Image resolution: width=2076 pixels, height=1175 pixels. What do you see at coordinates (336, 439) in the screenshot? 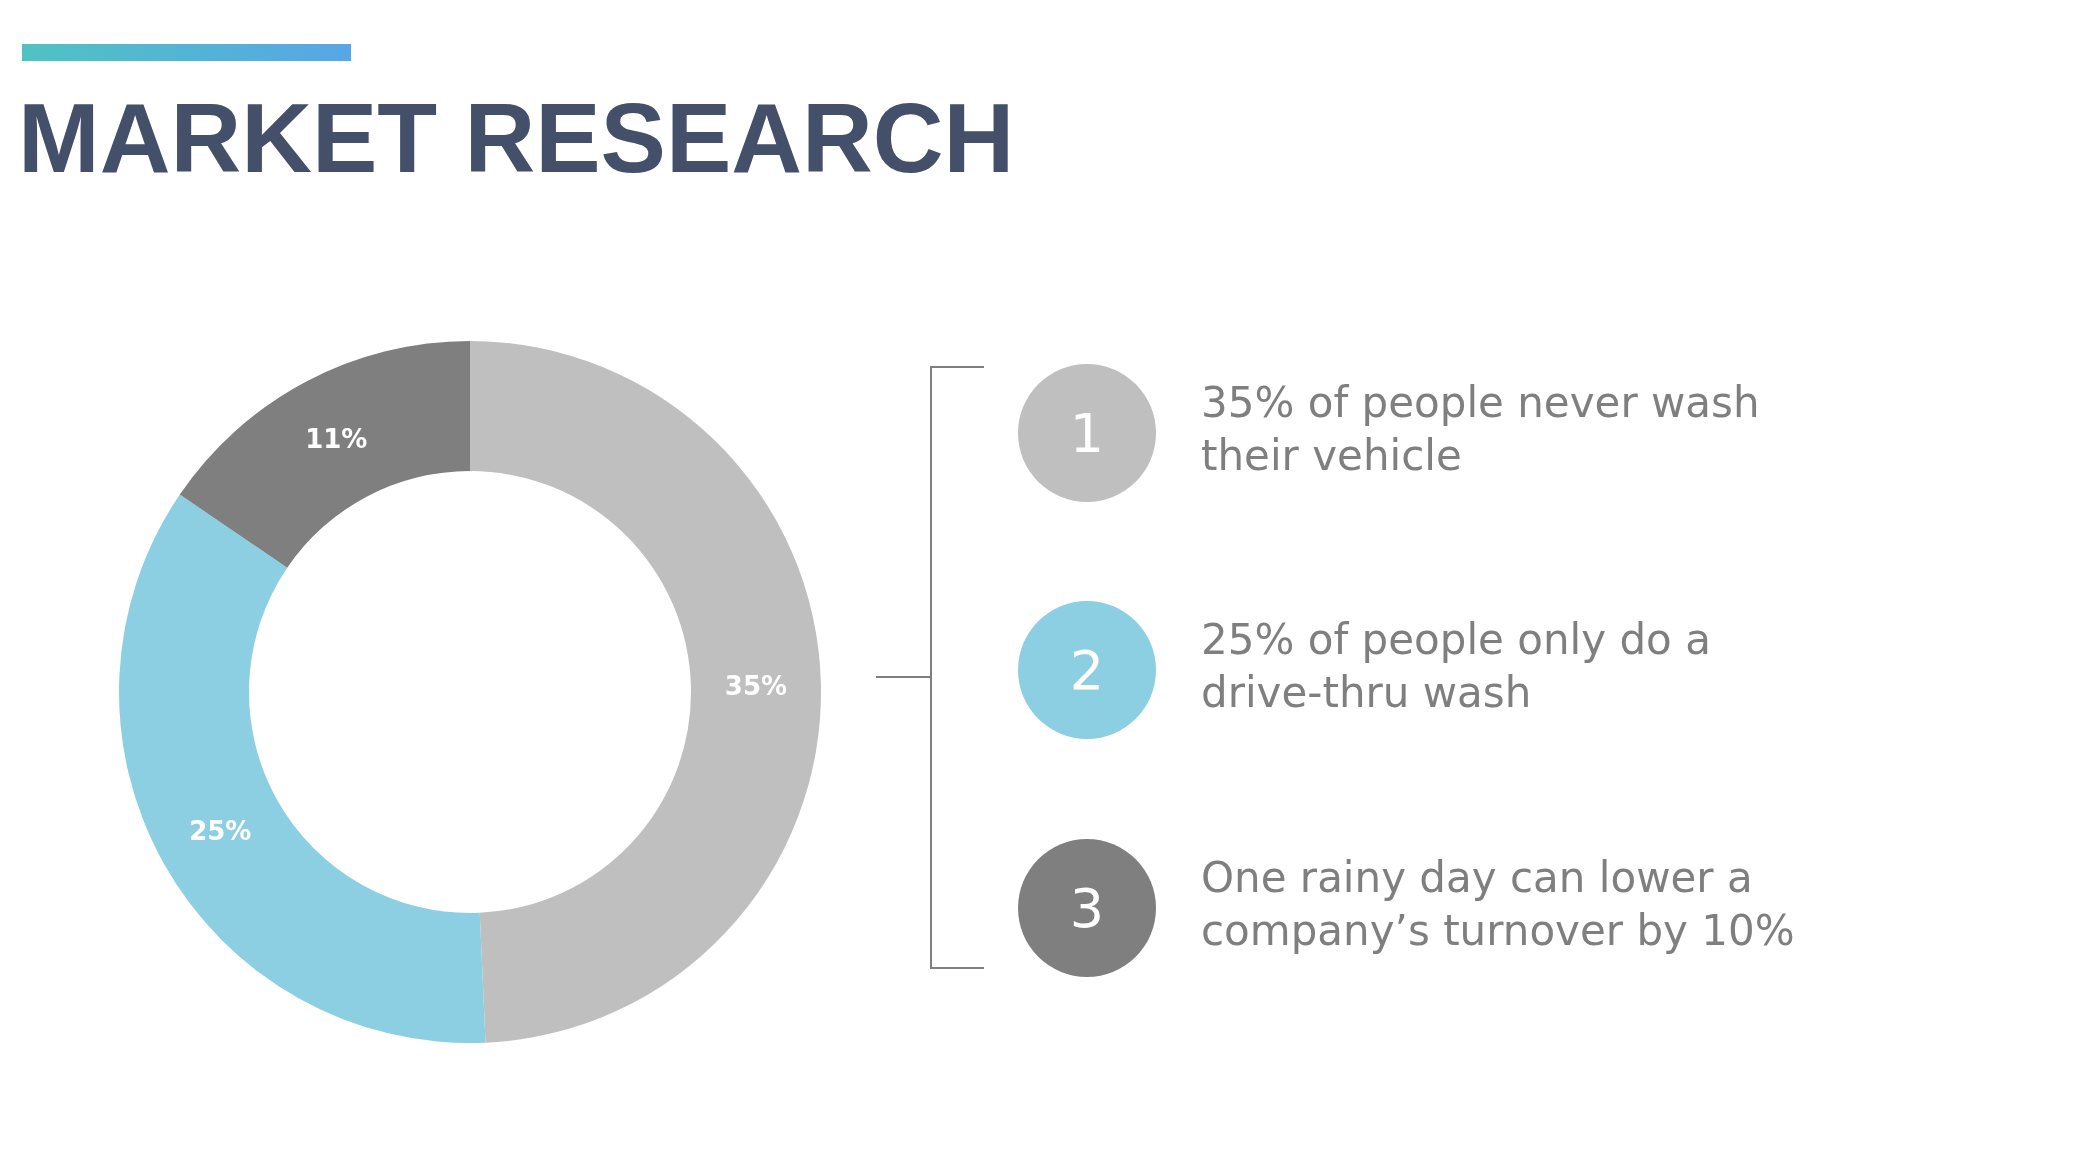
I see `data-label: 11%` at bounding box center [336, 439].